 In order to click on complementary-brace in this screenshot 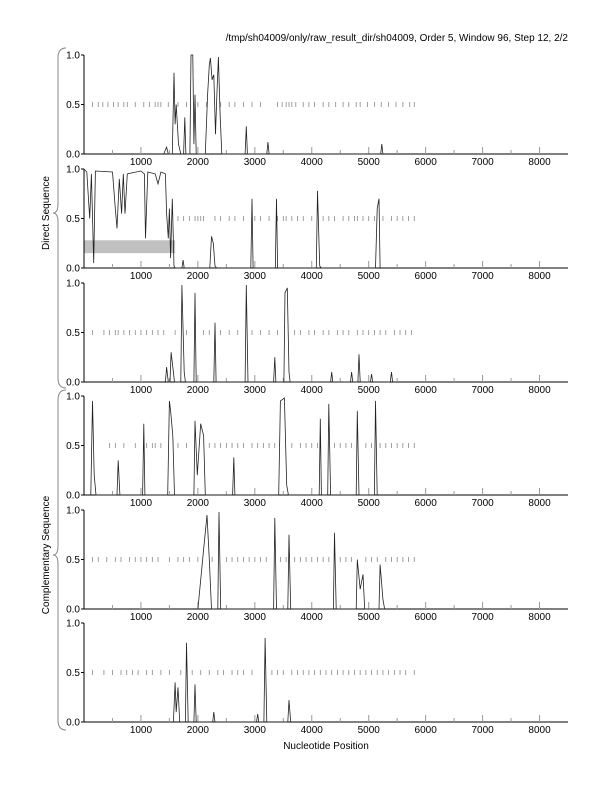, I will do `click(59, 560)`.